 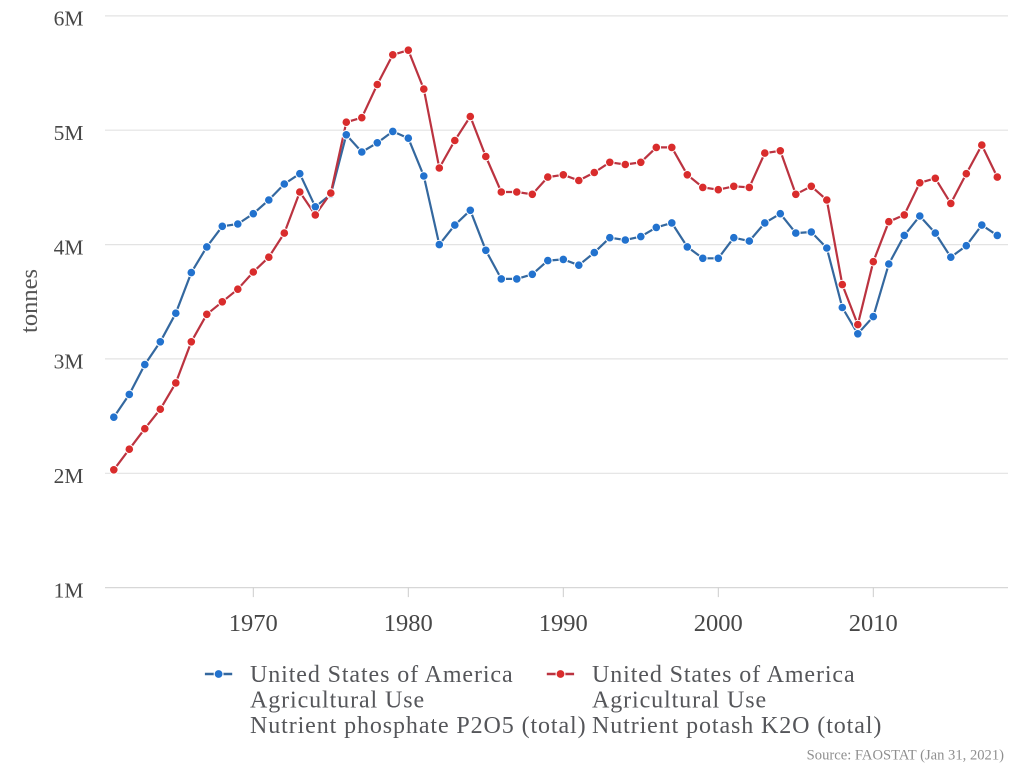 I want to click on svg-text: 3M, so click(x=69, y=362).